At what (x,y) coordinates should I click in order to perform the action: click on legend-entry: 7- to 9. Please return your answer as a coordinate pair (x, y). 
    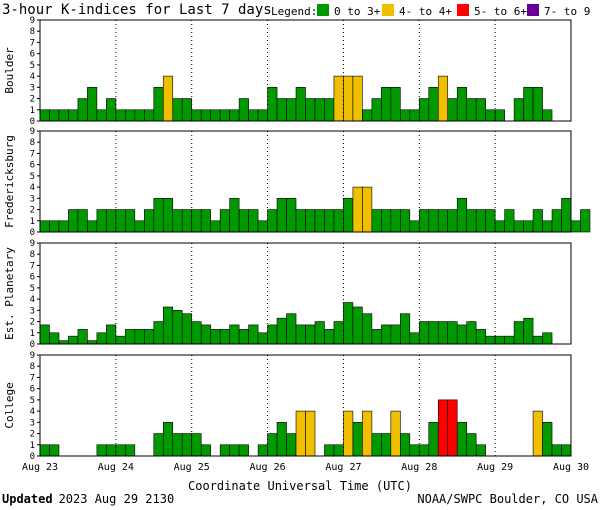
    Looking at the image, I should click on (567, 11).